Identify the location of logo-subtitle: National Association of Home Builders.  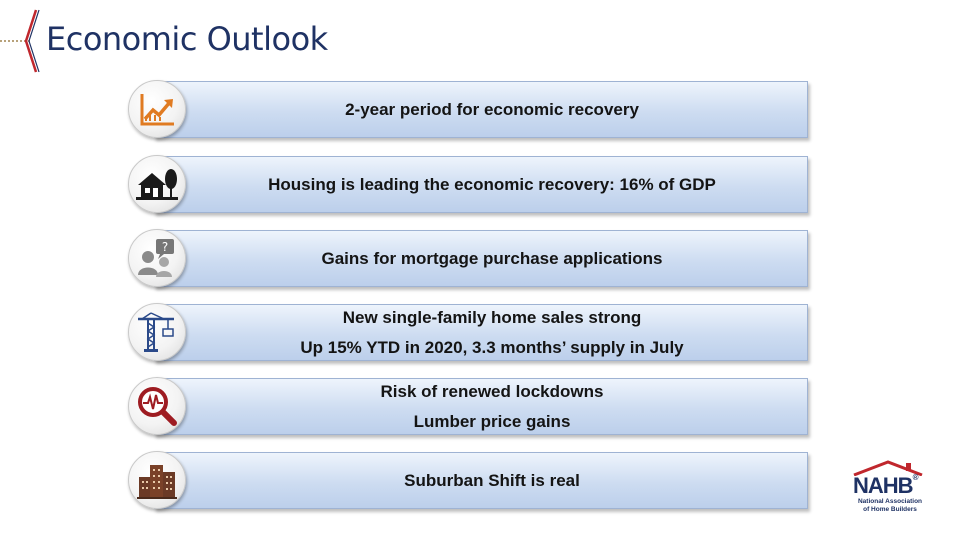
(890, 505).